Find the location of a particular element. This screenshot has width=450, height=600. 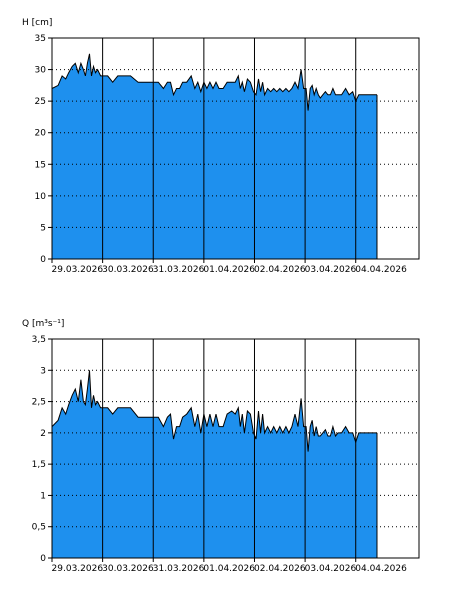

y-tick-label: 15 is located at coordinates (40, 165).